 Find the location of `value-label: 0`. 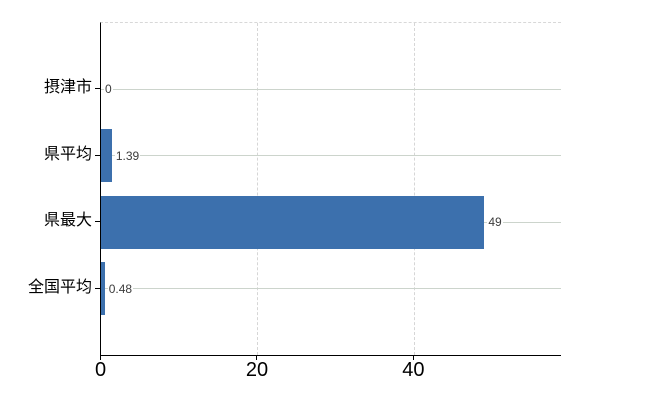

value-label: 0 is located at coordinates (108, 89).